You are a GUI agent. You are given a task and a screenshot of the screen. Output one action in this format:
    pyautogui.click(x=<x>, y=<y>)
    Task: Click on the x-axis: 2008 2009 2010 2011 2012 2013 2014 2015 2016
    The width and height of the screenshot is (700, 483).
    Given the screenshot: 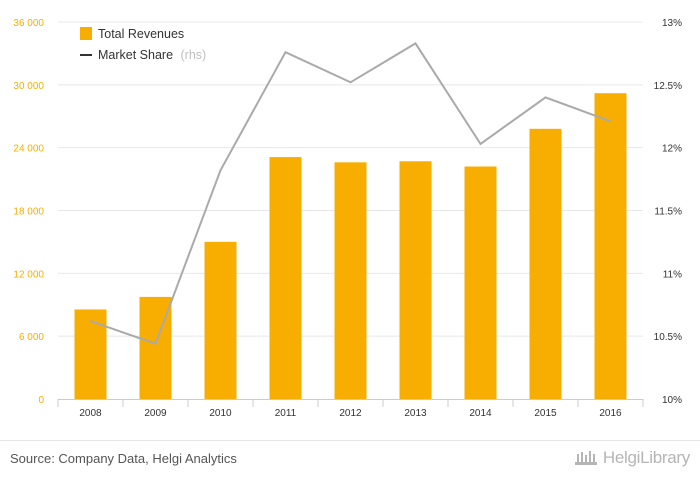 What is the action you would take?
    pyautogui.click(x=350, y=409)
    